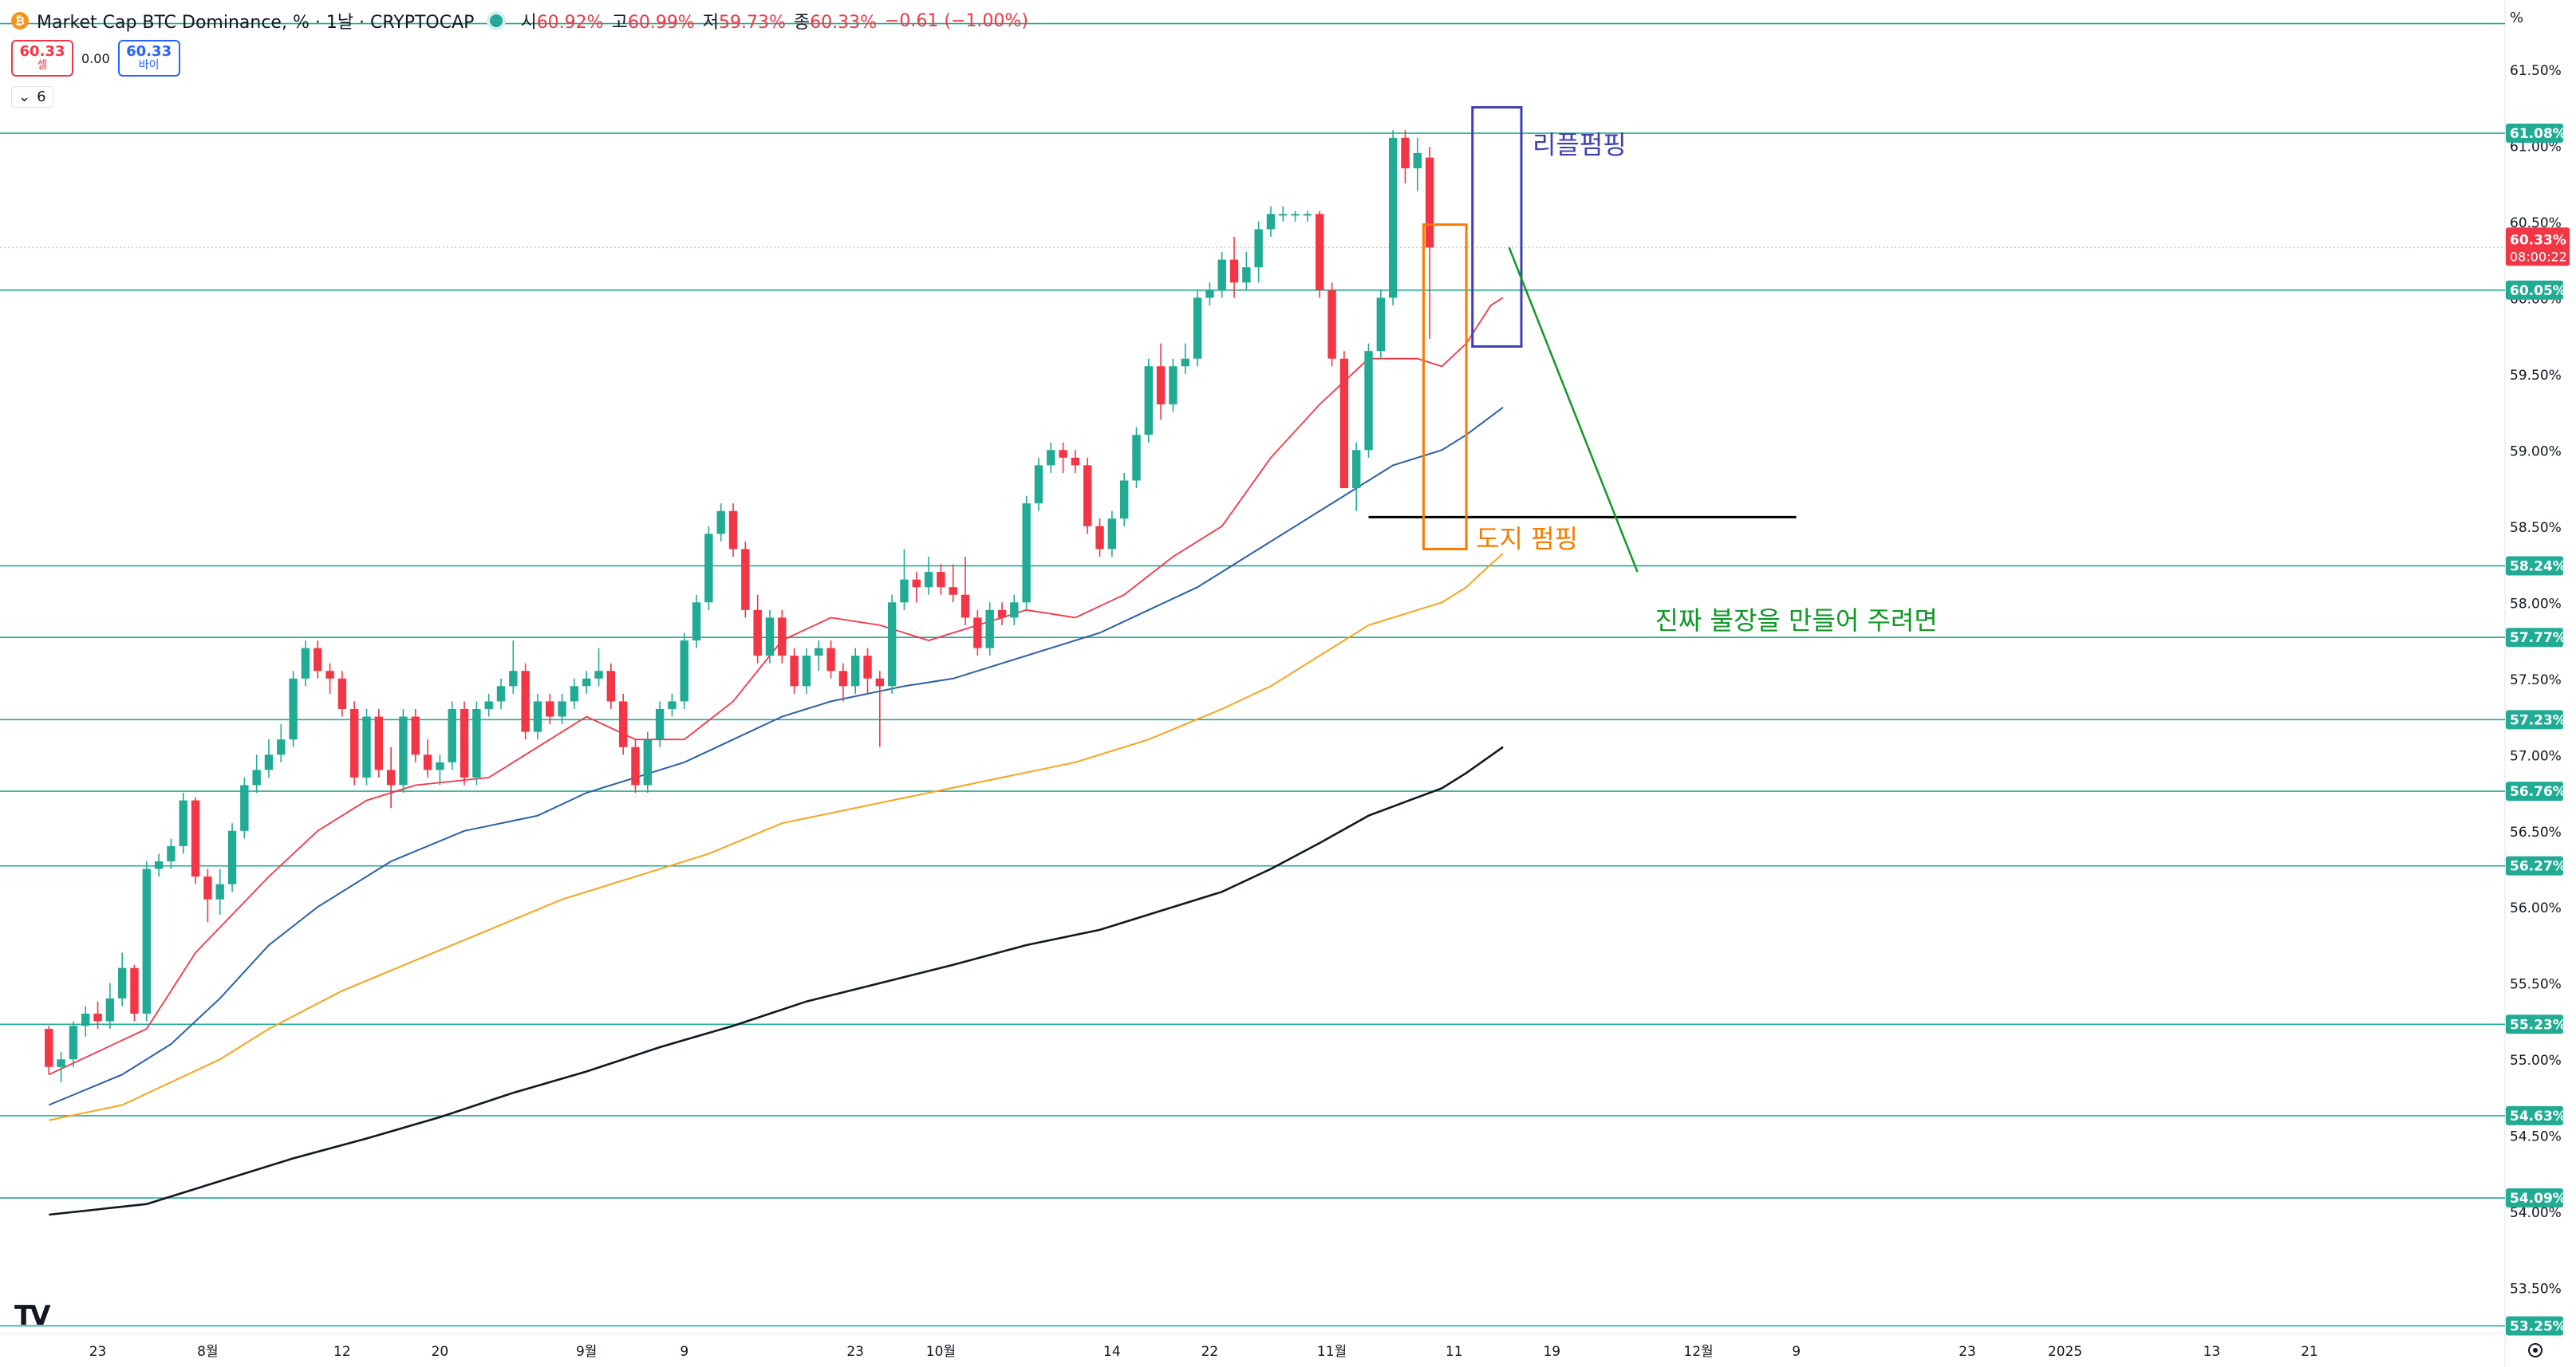  I want to click on settings-gear-icon, so click(2535, 1350).